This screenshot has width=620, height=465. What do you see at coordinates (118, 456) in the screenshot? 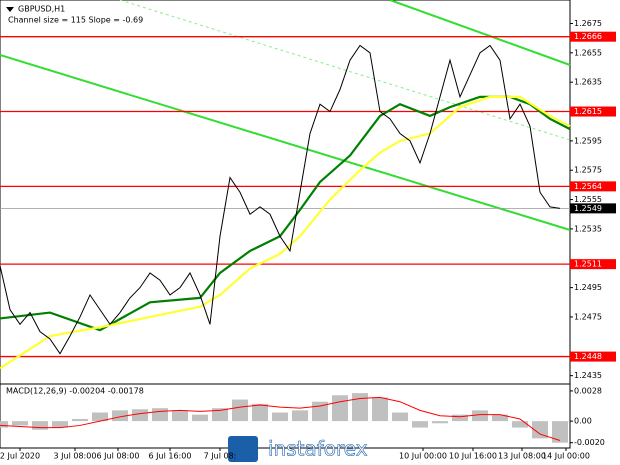
I see `x-tick-label: 6 Jul 08:00` at bounding box center [118, 456].